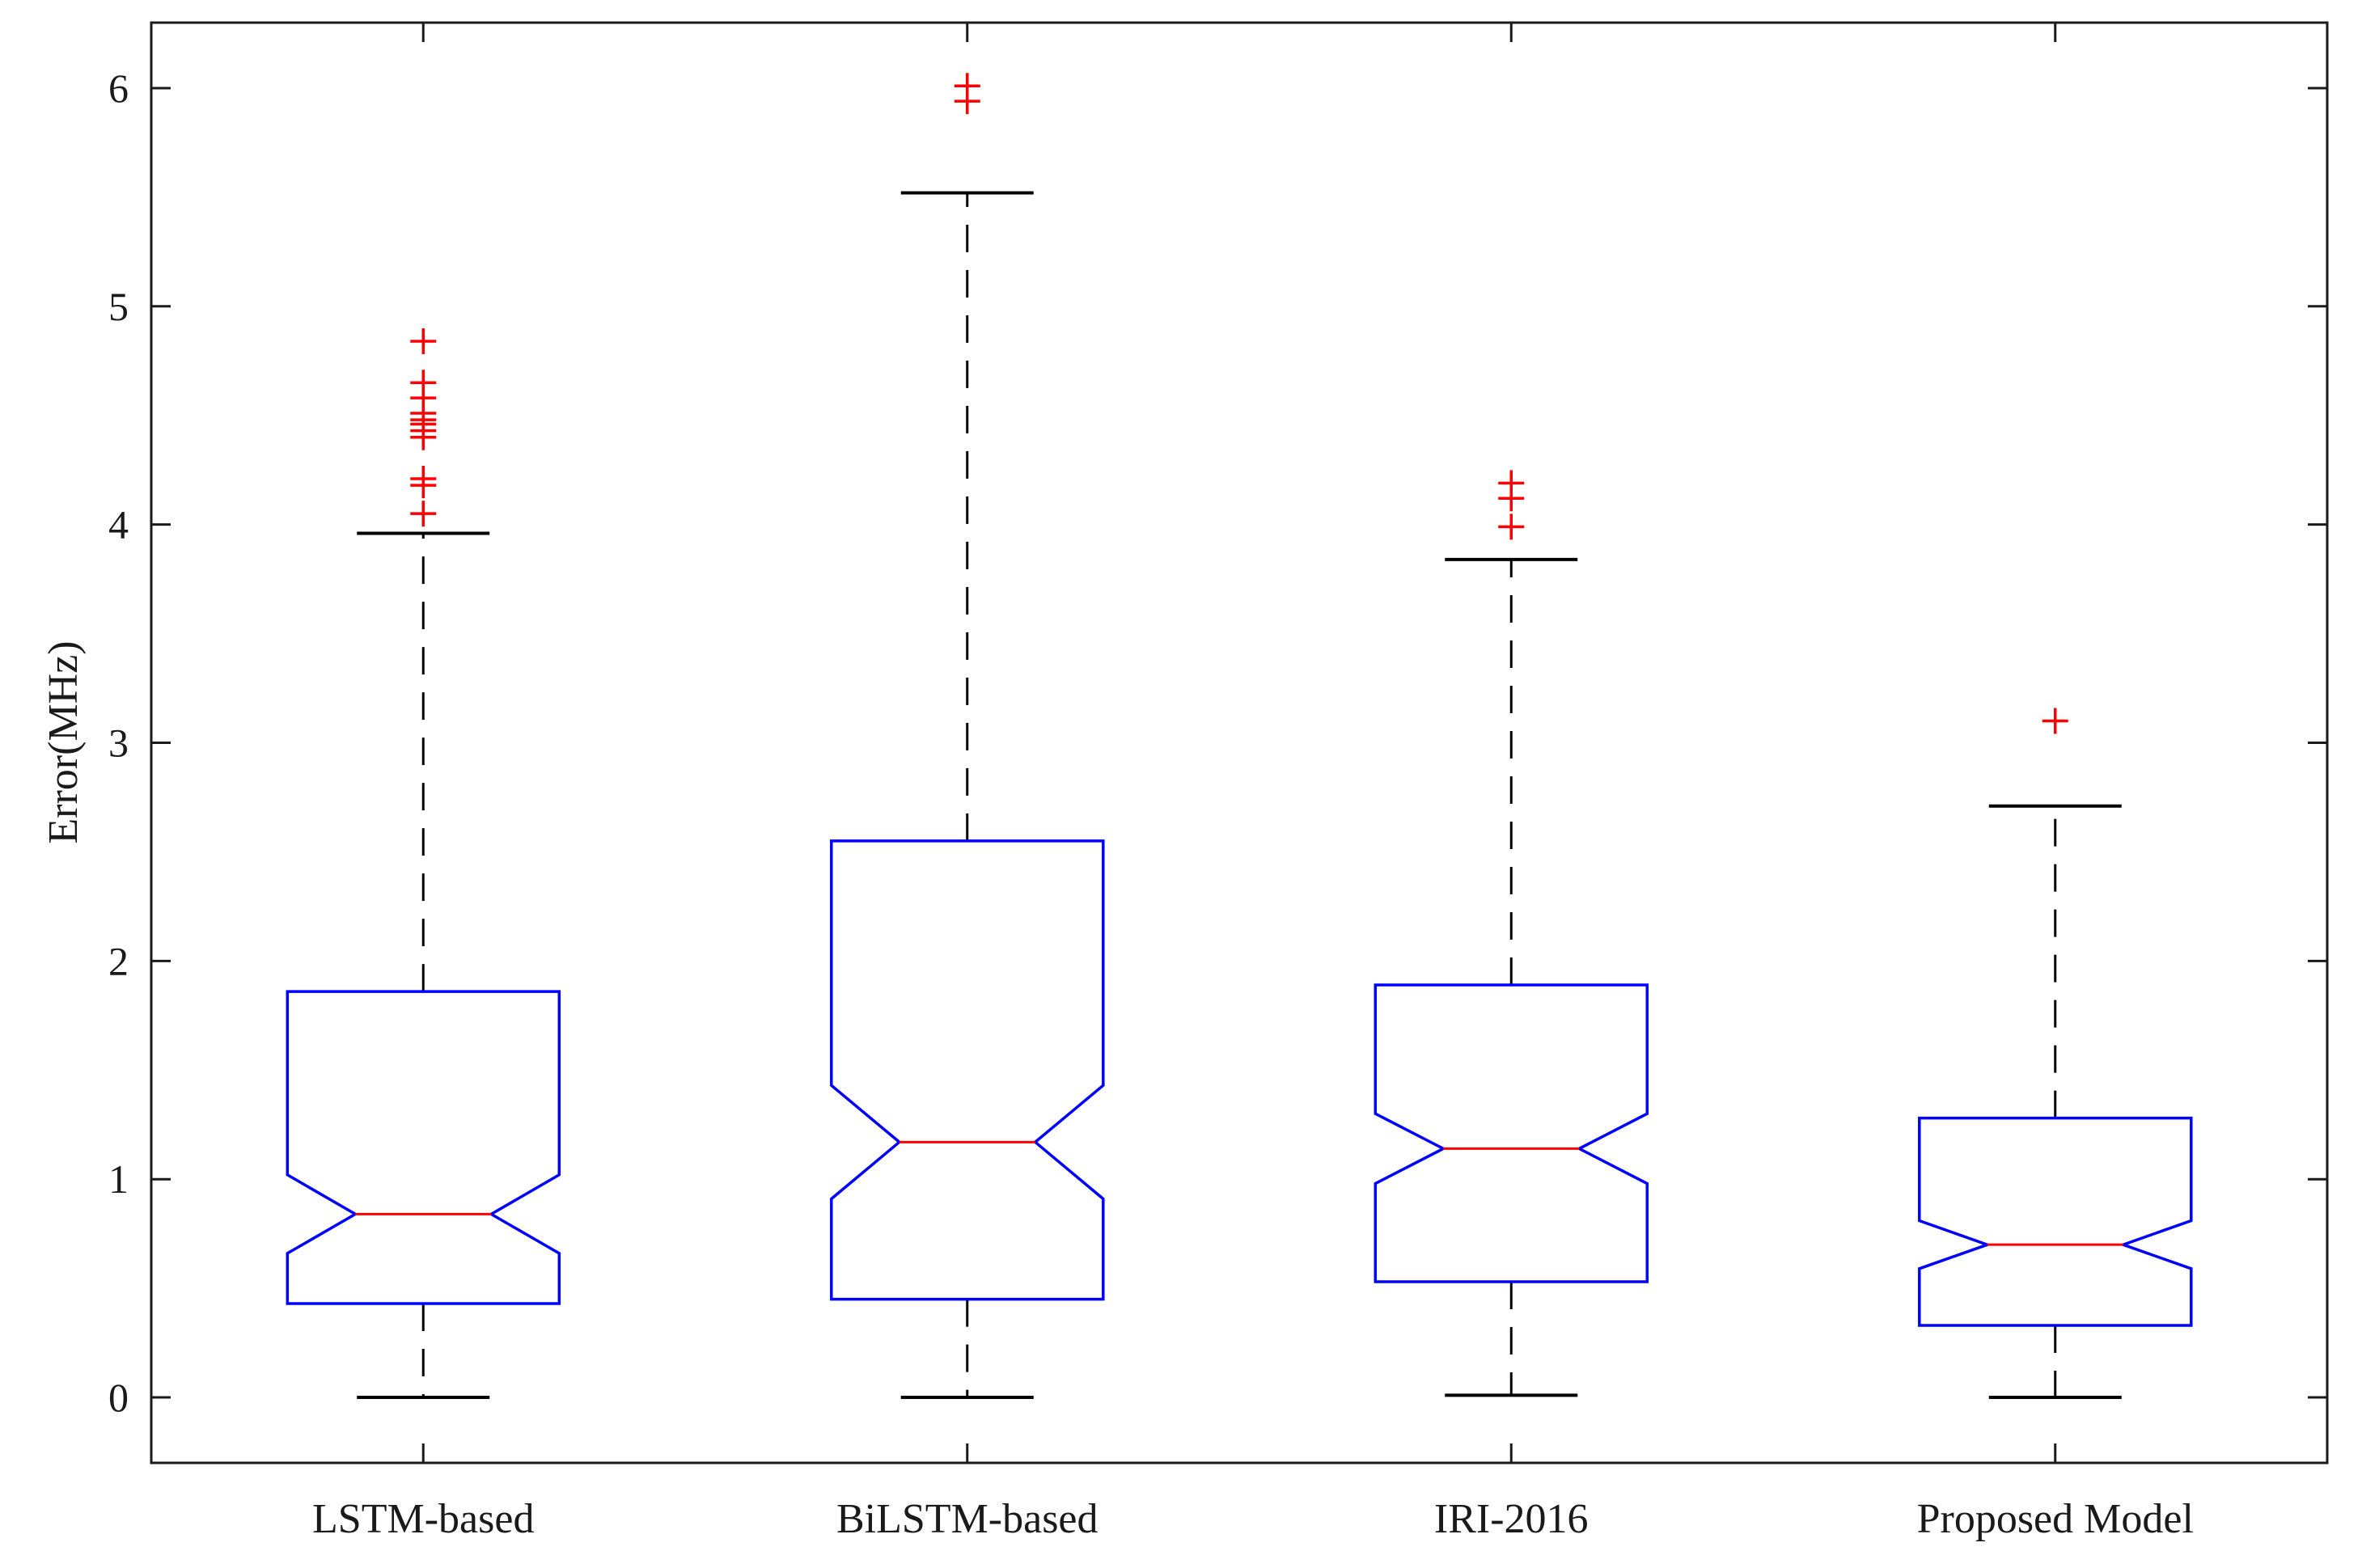 Image resolution: width=2362 pixels, height=1568 pixels. I want to click on x-tick-label: BiLSTM-based, so click(967, 1519).